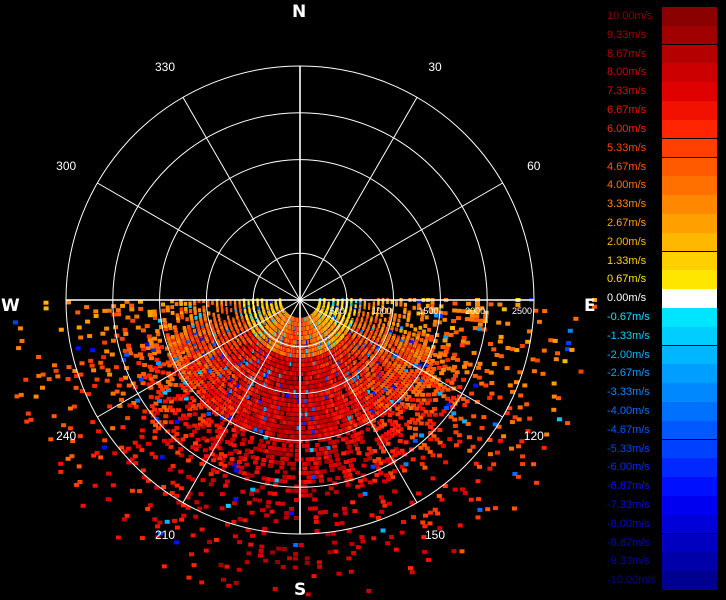 The width and height of the screenshot is (726, 600). Describe the element at coordinates (337, 311) in the screenshot. I see `range-ring-label: 500` at that location.